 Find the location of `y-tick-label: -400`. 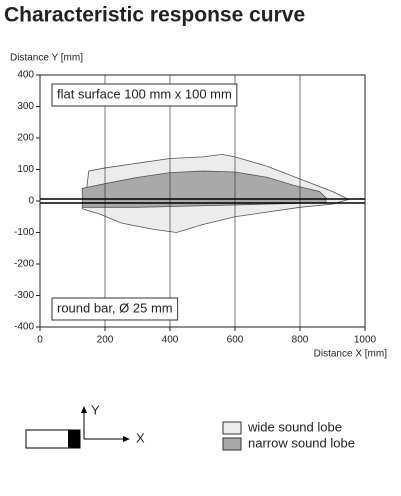

y-tick-label: -400 is located at coordinates (24, 327).